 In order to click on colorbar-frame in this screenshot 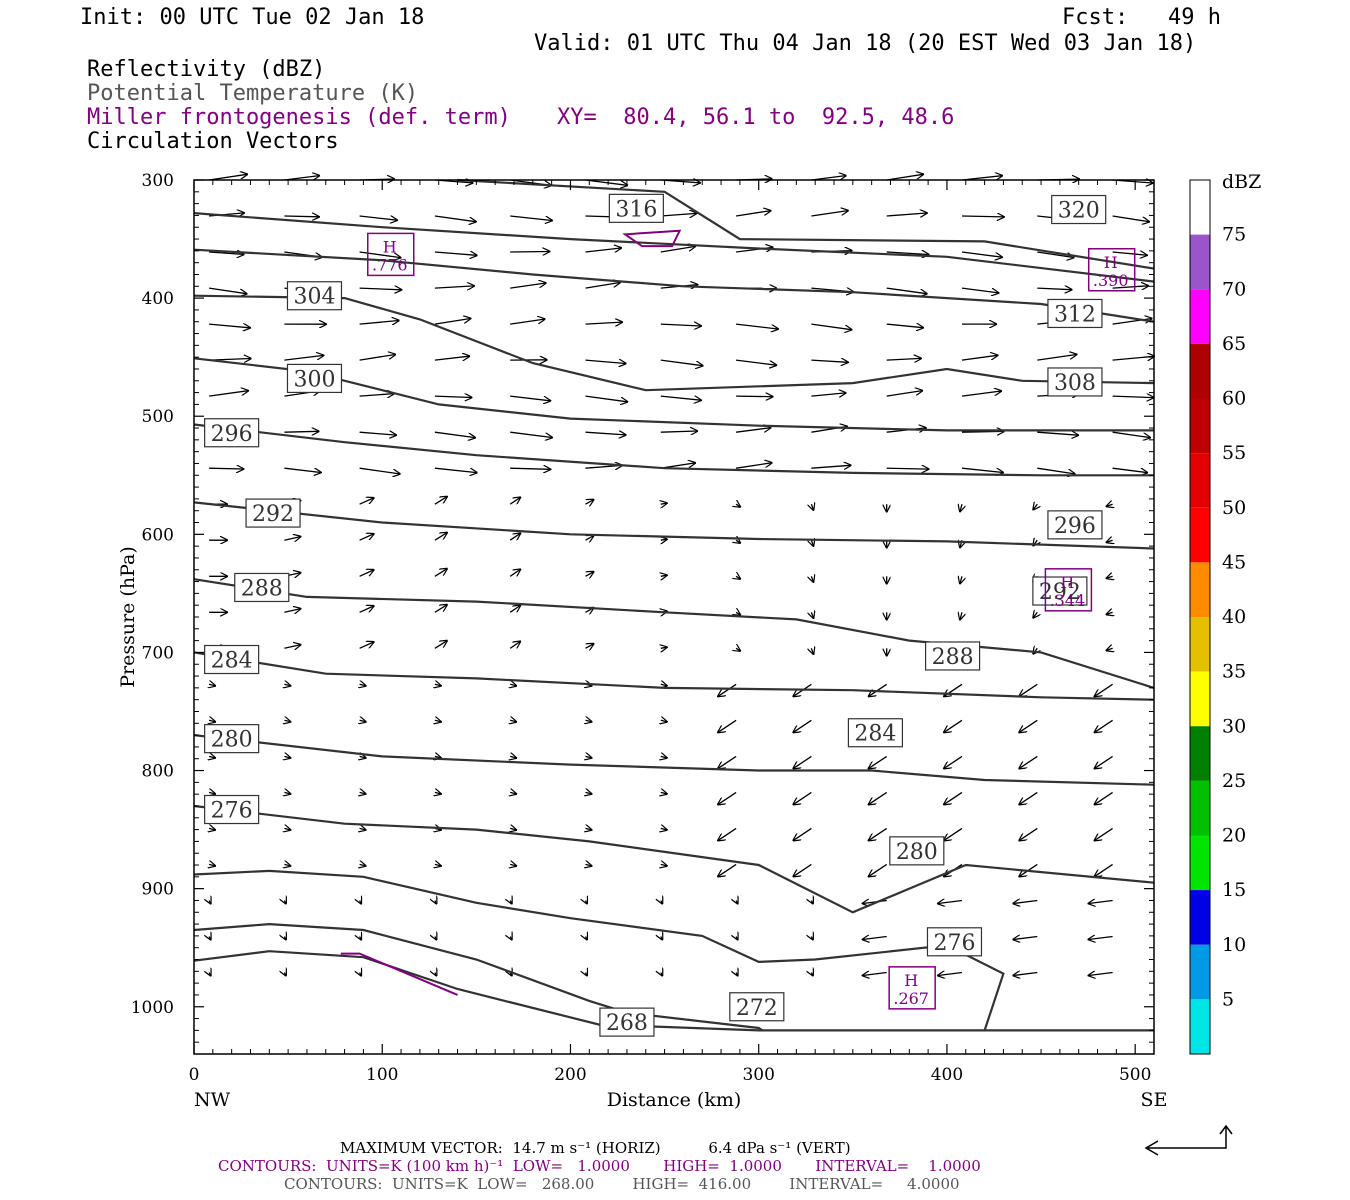, I will do `click(1200, 617)`.